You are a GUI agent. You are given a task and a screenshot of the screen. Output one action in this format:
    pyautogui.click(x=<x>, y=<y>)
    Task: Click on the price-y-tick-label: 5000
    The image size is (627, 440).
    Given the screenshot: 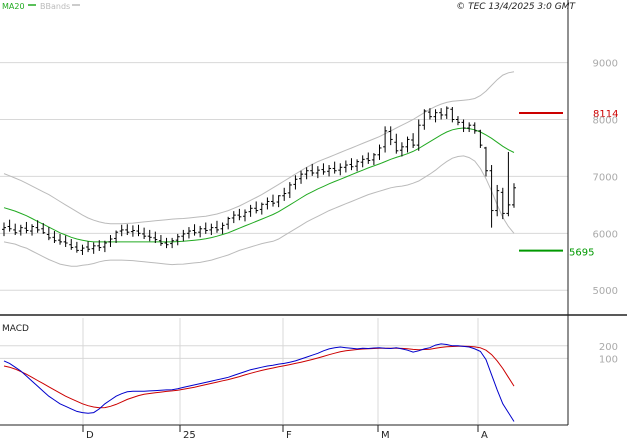 What is the action you would take?
    pyautogui.click(x=605, y=291)
    